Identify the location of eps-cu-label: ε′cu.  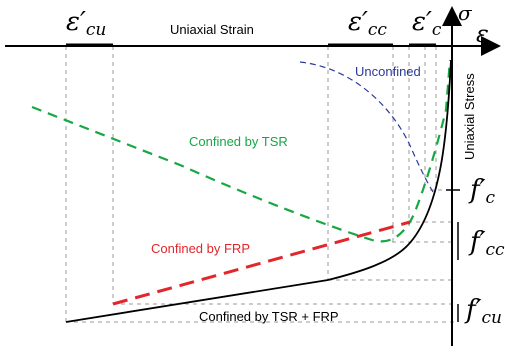
(86, 23).